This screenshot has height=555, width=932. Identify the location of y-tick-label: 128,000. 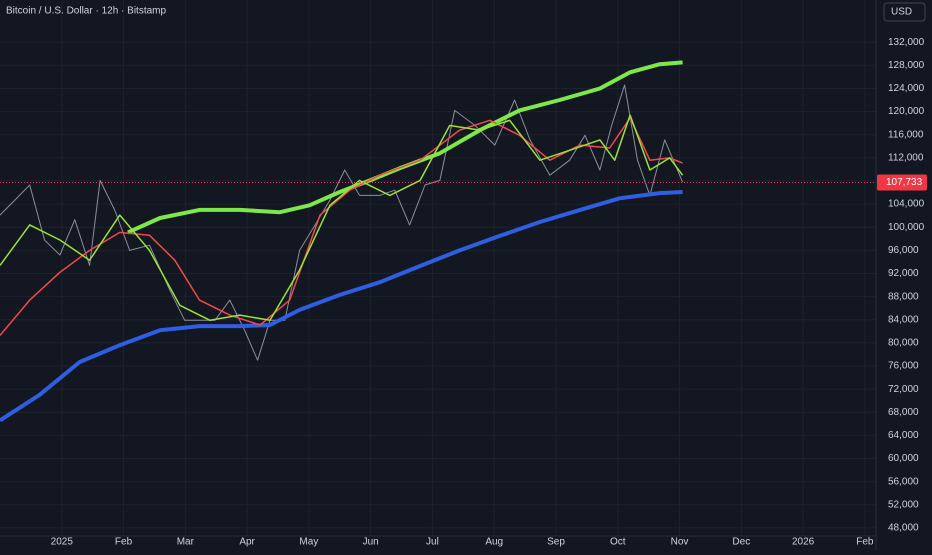
(906, 65).